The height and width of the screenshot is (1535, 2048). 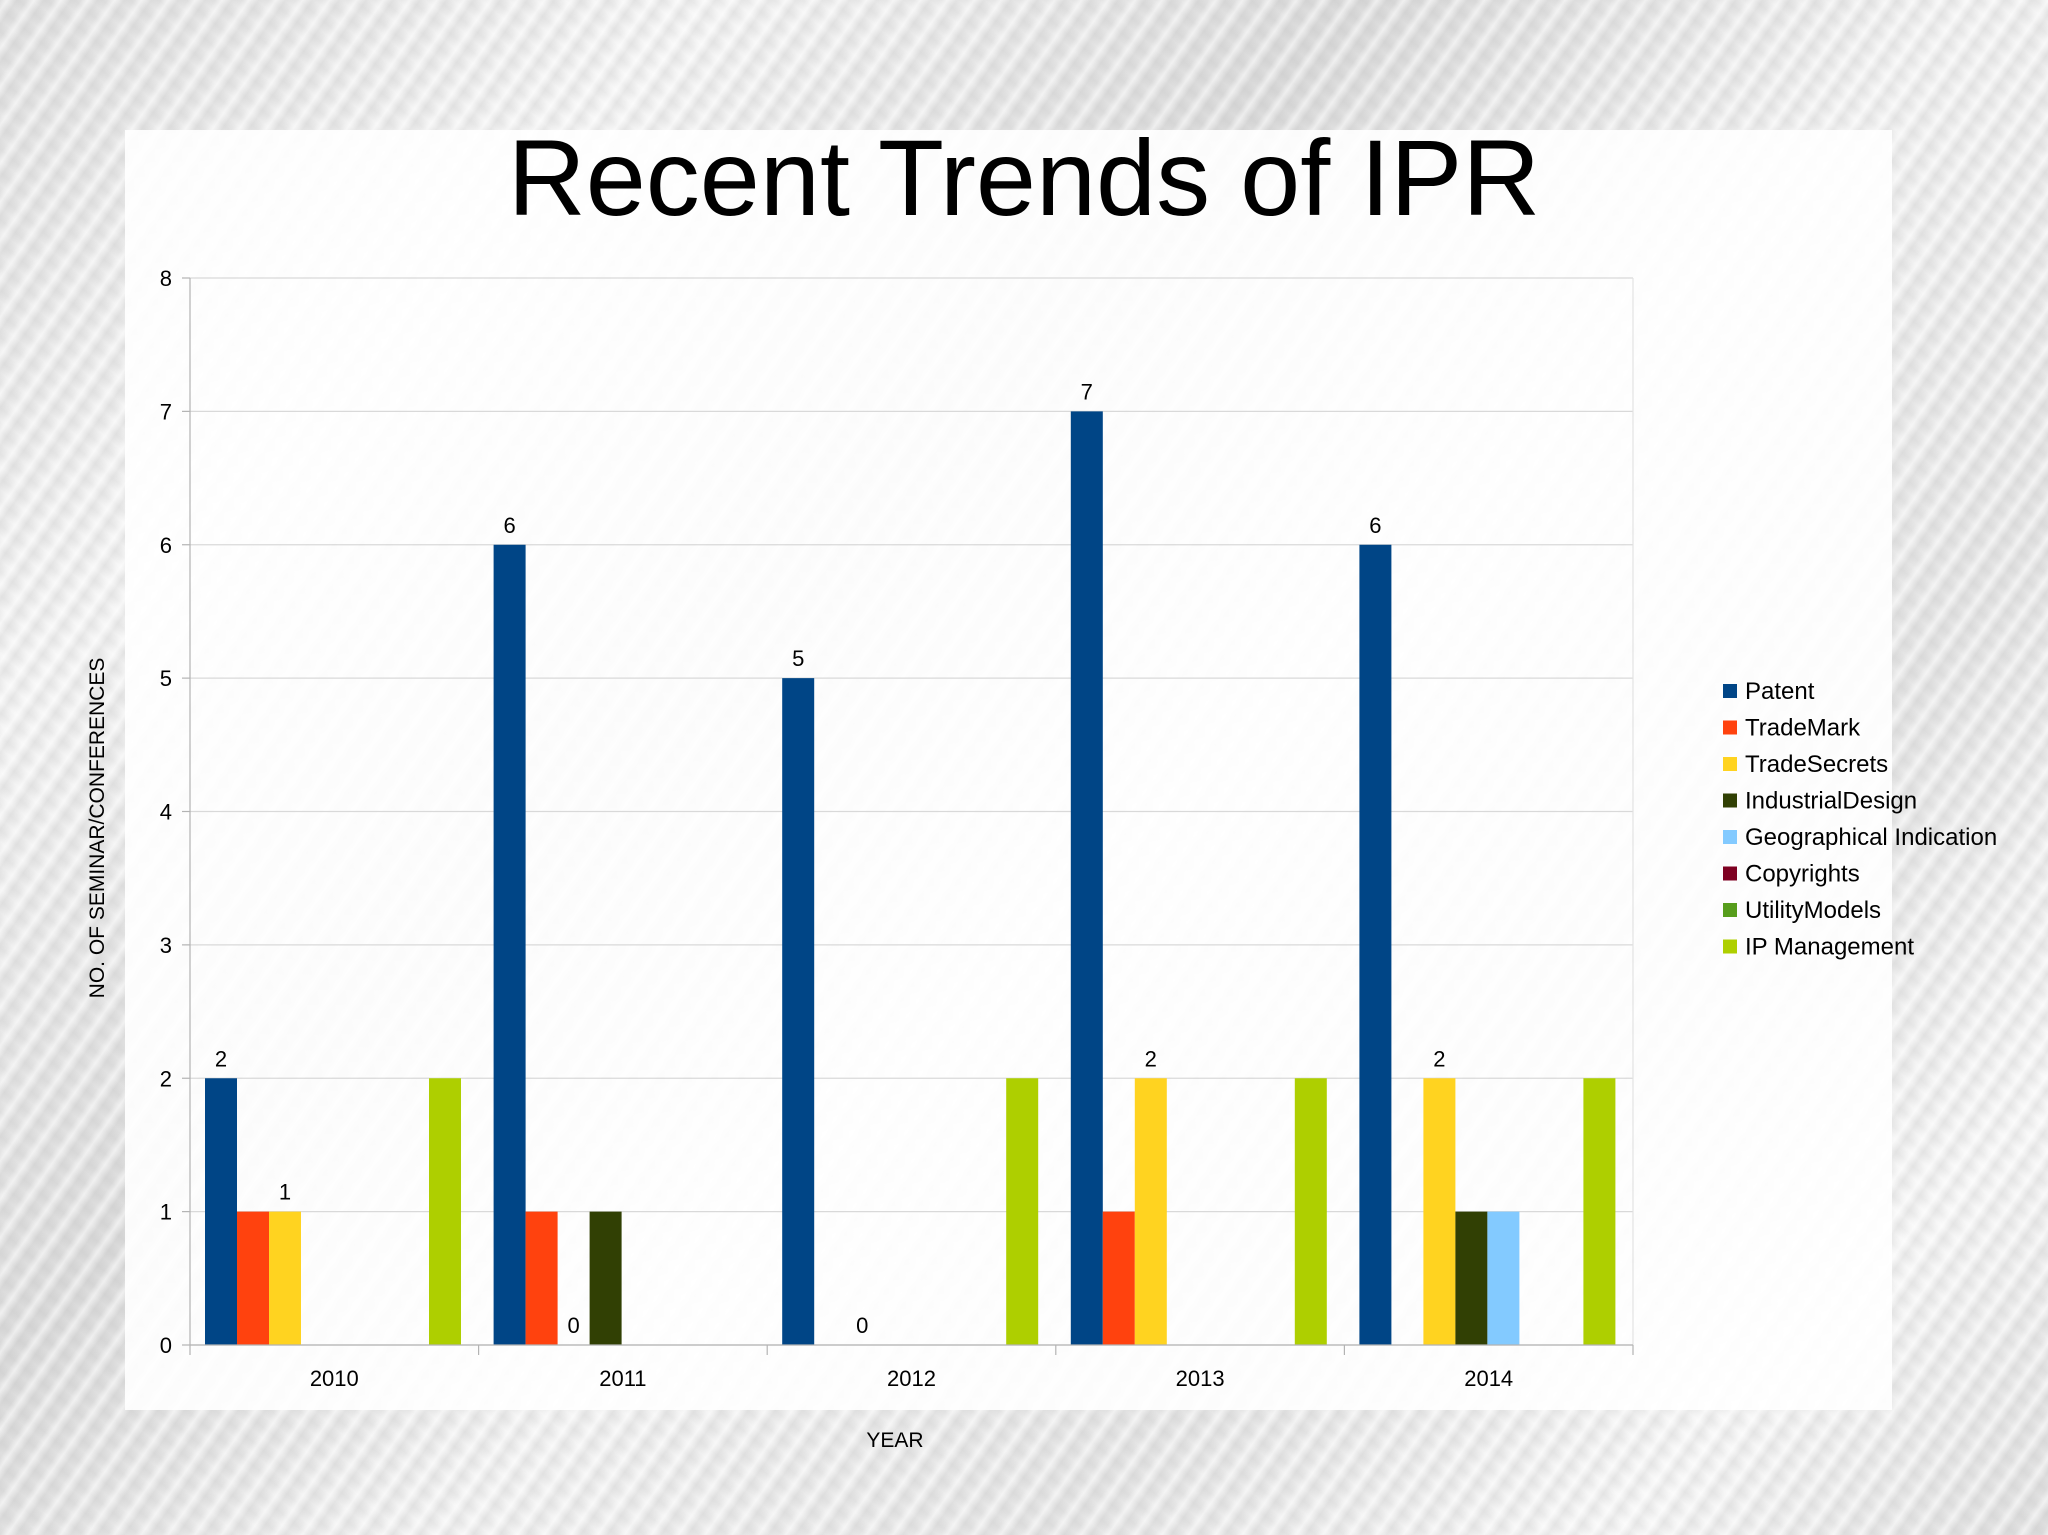 What do you see at coordinates (1831, 801) in the screenshot?
I see `legend-entry: IndustrialDesign` at bounding box center [1831, 801].